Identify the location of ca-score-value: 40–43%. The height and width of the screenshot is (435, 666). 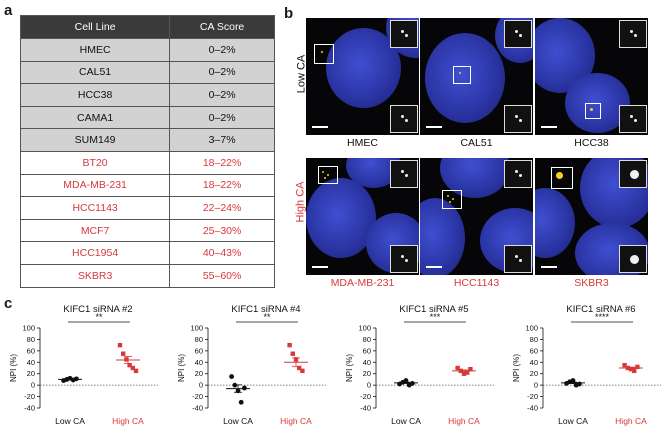
(222, 253).